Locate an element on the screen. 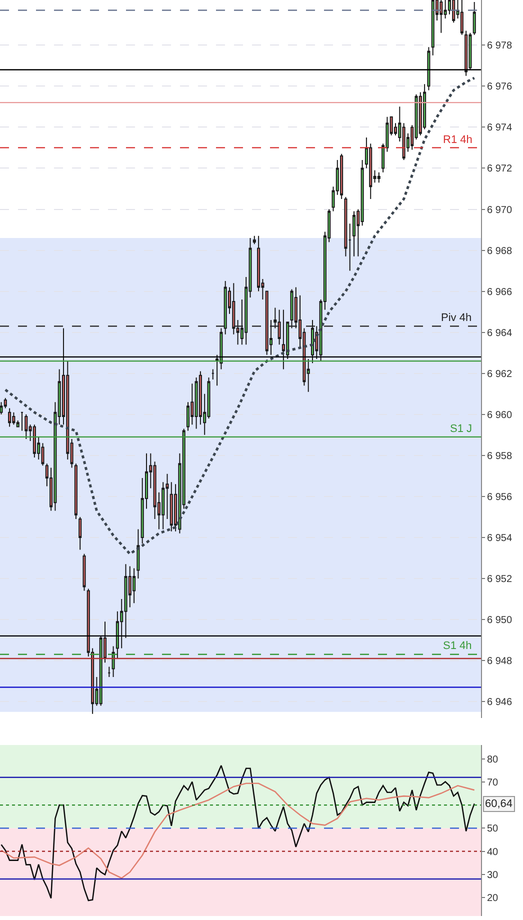 The width and height of the screenshot is (523, 920). y-tick-label: 6 968 is located at coordinates (499, 251).